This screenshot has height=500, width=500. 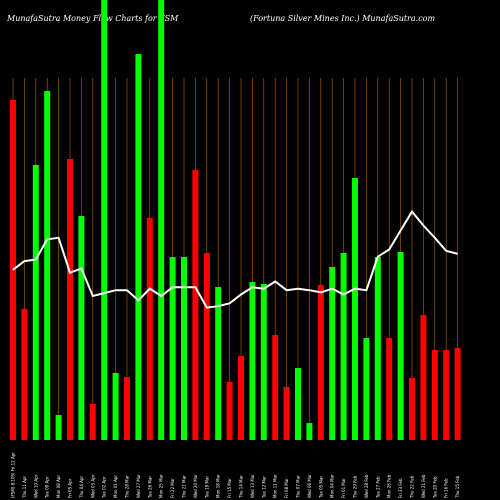 I want to click on x-tick-label: Thu 04 Apr, so click(x=81, y=487).